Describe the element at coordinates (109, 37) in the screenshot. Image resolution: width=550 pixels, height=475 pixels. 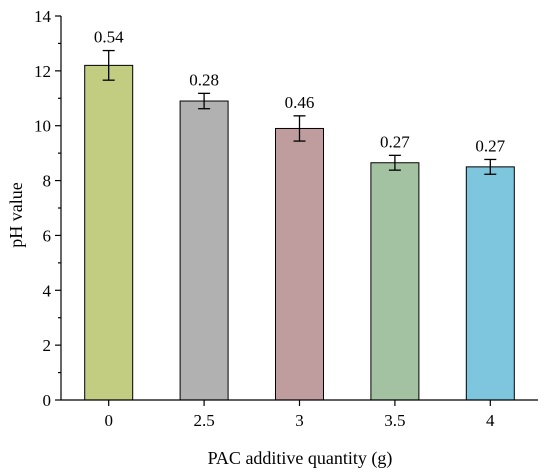
I see `data-label-0: 0.54` at that location.